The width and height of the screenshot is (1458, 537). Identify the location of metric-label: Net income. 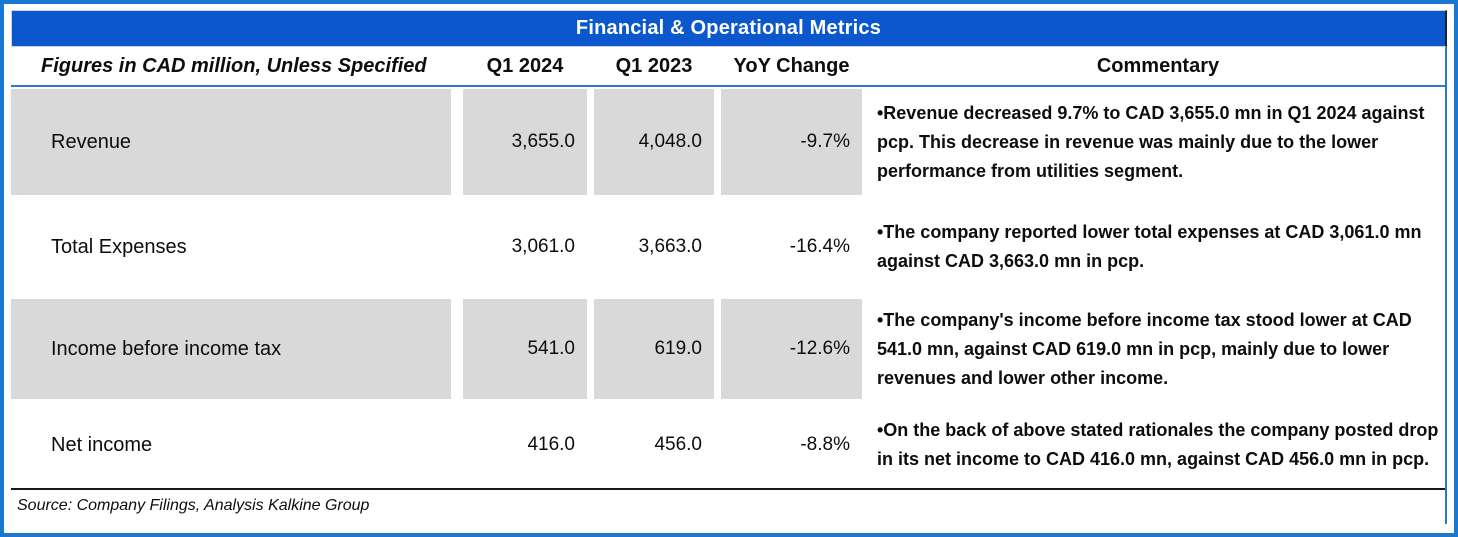
(102, 444).